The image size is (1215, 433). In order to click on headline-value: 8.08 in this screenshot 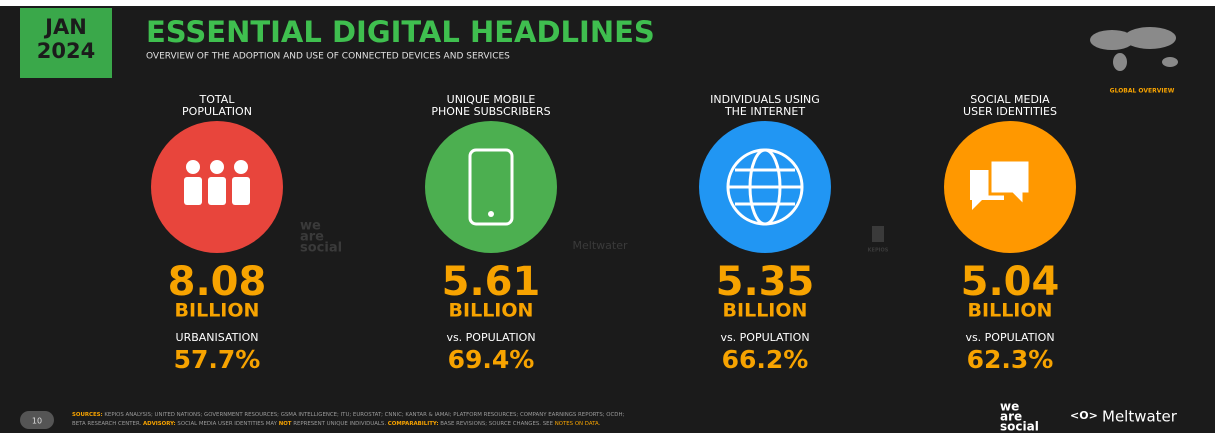, I will do `click(217, 282)`.